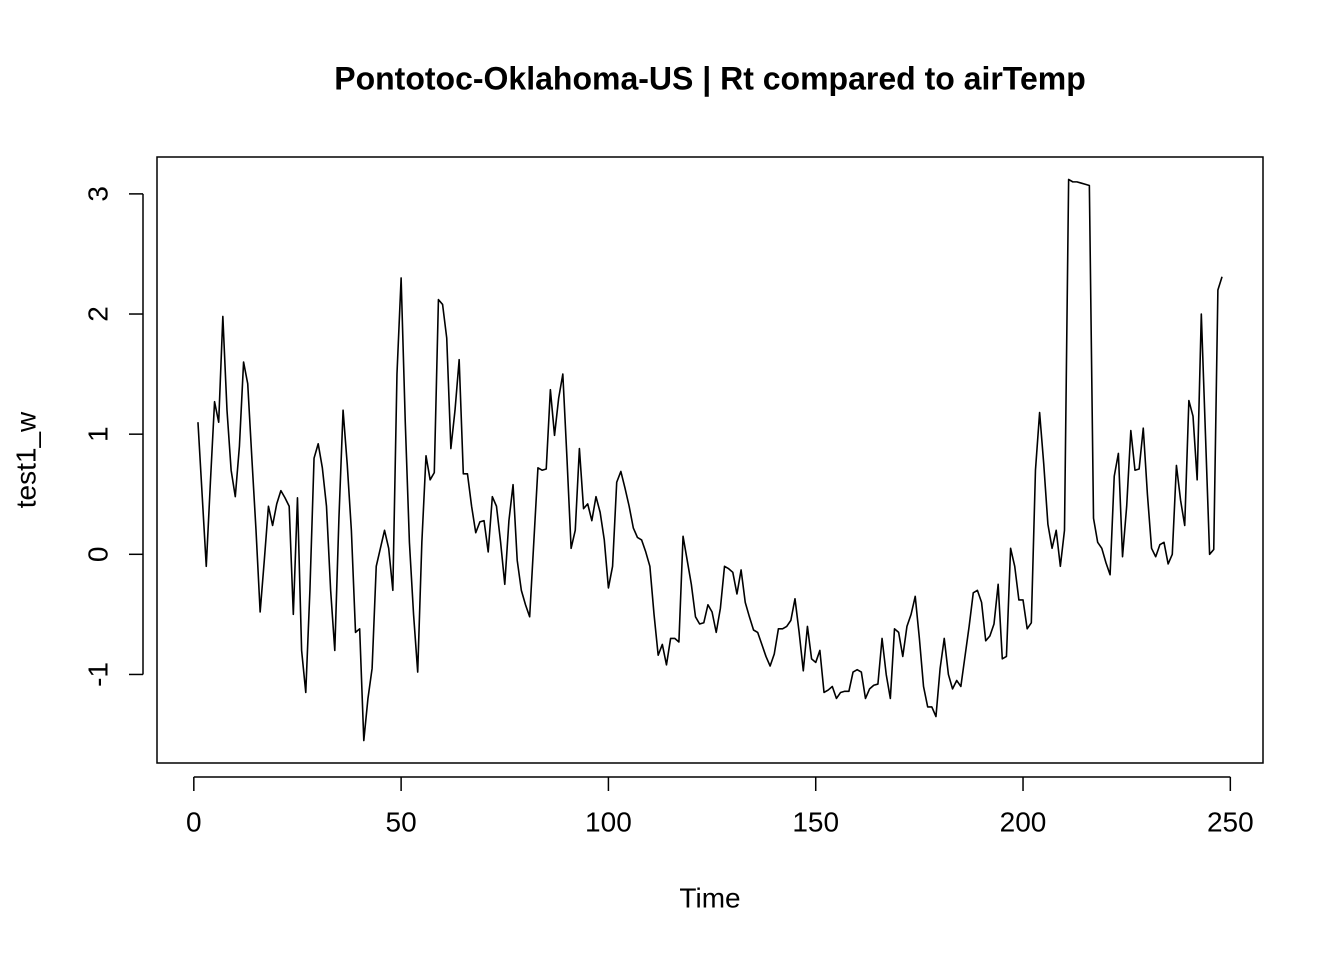 Image resolution: width=1344 pixels, height=960 pixels. What do you see at coordinates (1023, 821) in the screenshot?
I see `x-tick-label: 200` at bounding box center [1023, 821].